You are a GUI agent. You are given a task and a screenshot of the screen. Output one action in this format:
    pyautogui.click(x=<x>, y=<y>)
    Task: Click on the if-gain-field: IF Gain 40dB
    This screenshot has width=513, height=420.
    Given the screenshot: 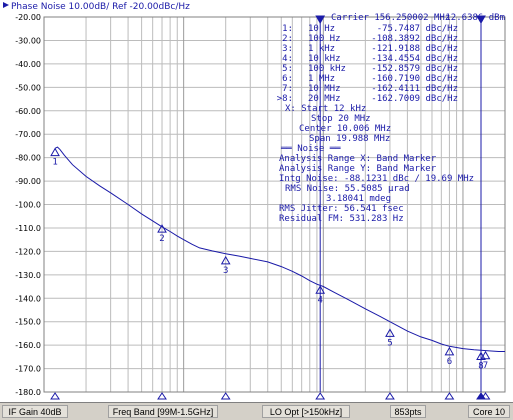 What is the action you would take?
    pyautogui.click(x=35, y=411)
    